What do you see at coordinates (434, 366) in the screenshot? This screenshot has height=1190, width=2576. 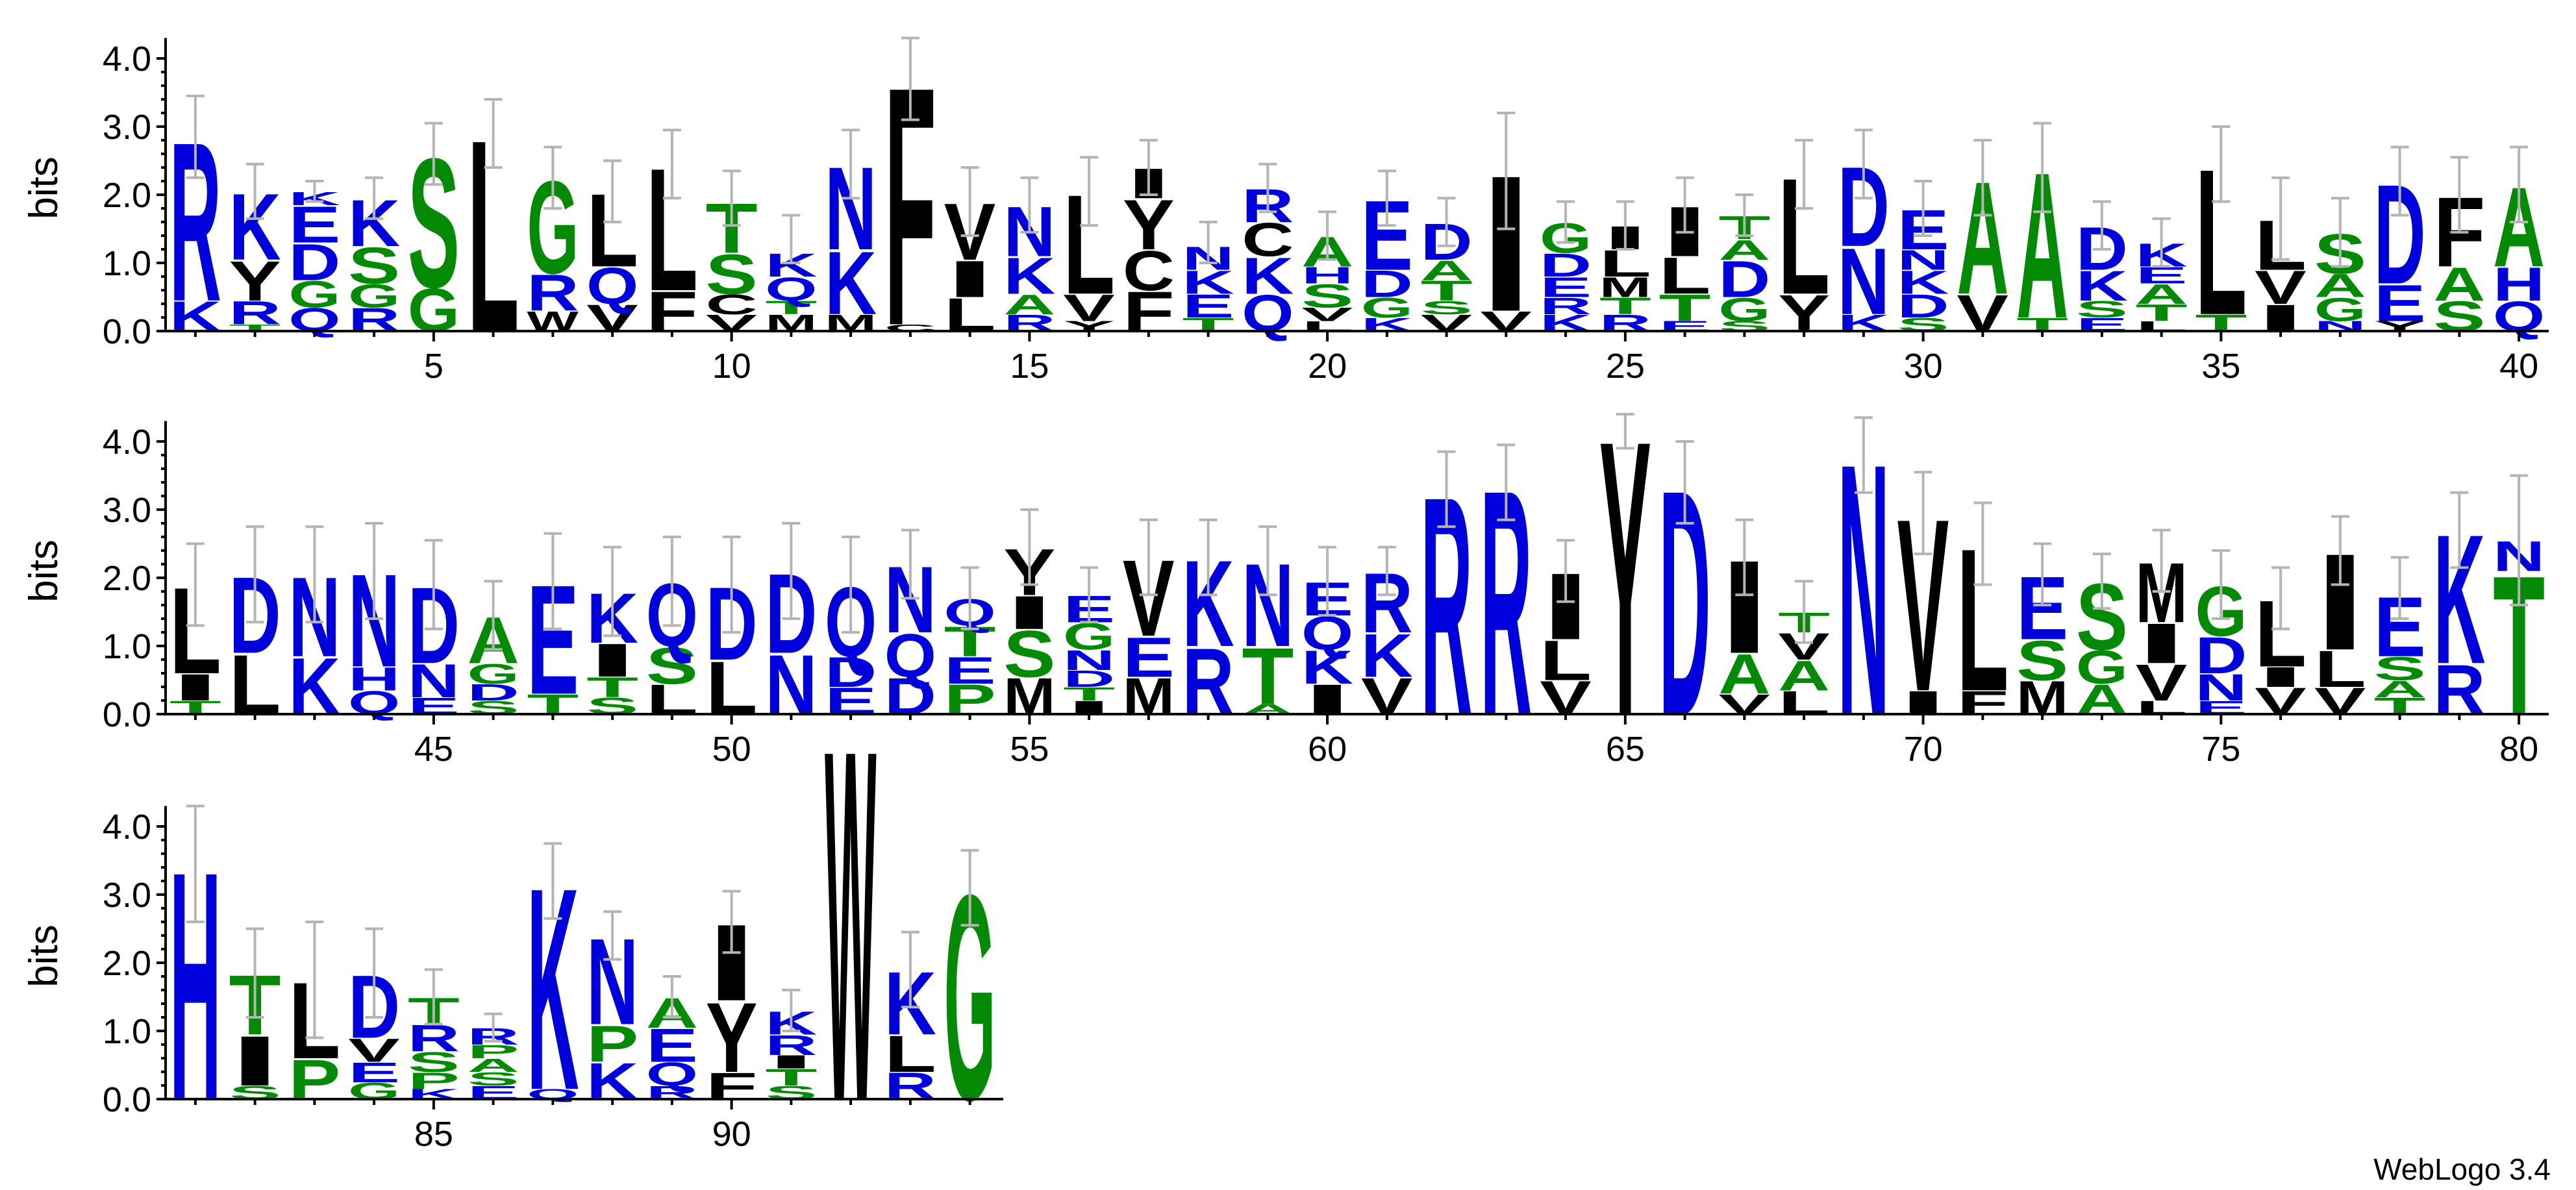 I see `x-tick-label: 5` at bounding box center [434, 366].